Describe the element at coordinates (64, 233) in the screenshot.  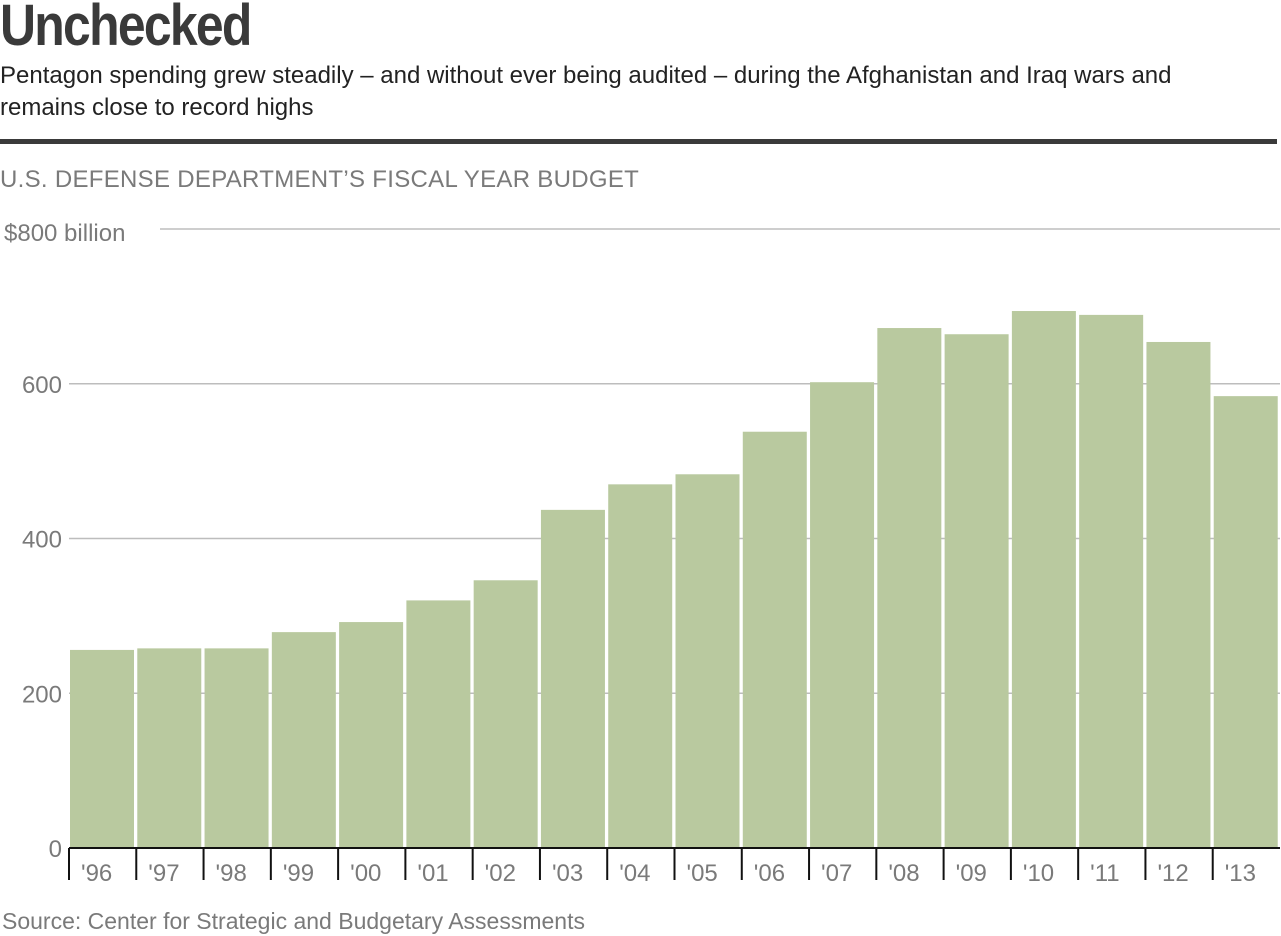
I see `y-tick-label: $800 billion` at that location.